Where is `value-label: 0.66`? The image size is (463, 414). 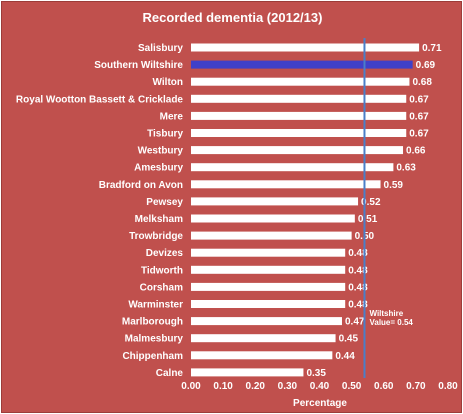
value-label: 0.66 is located at coordinates (416, 151).